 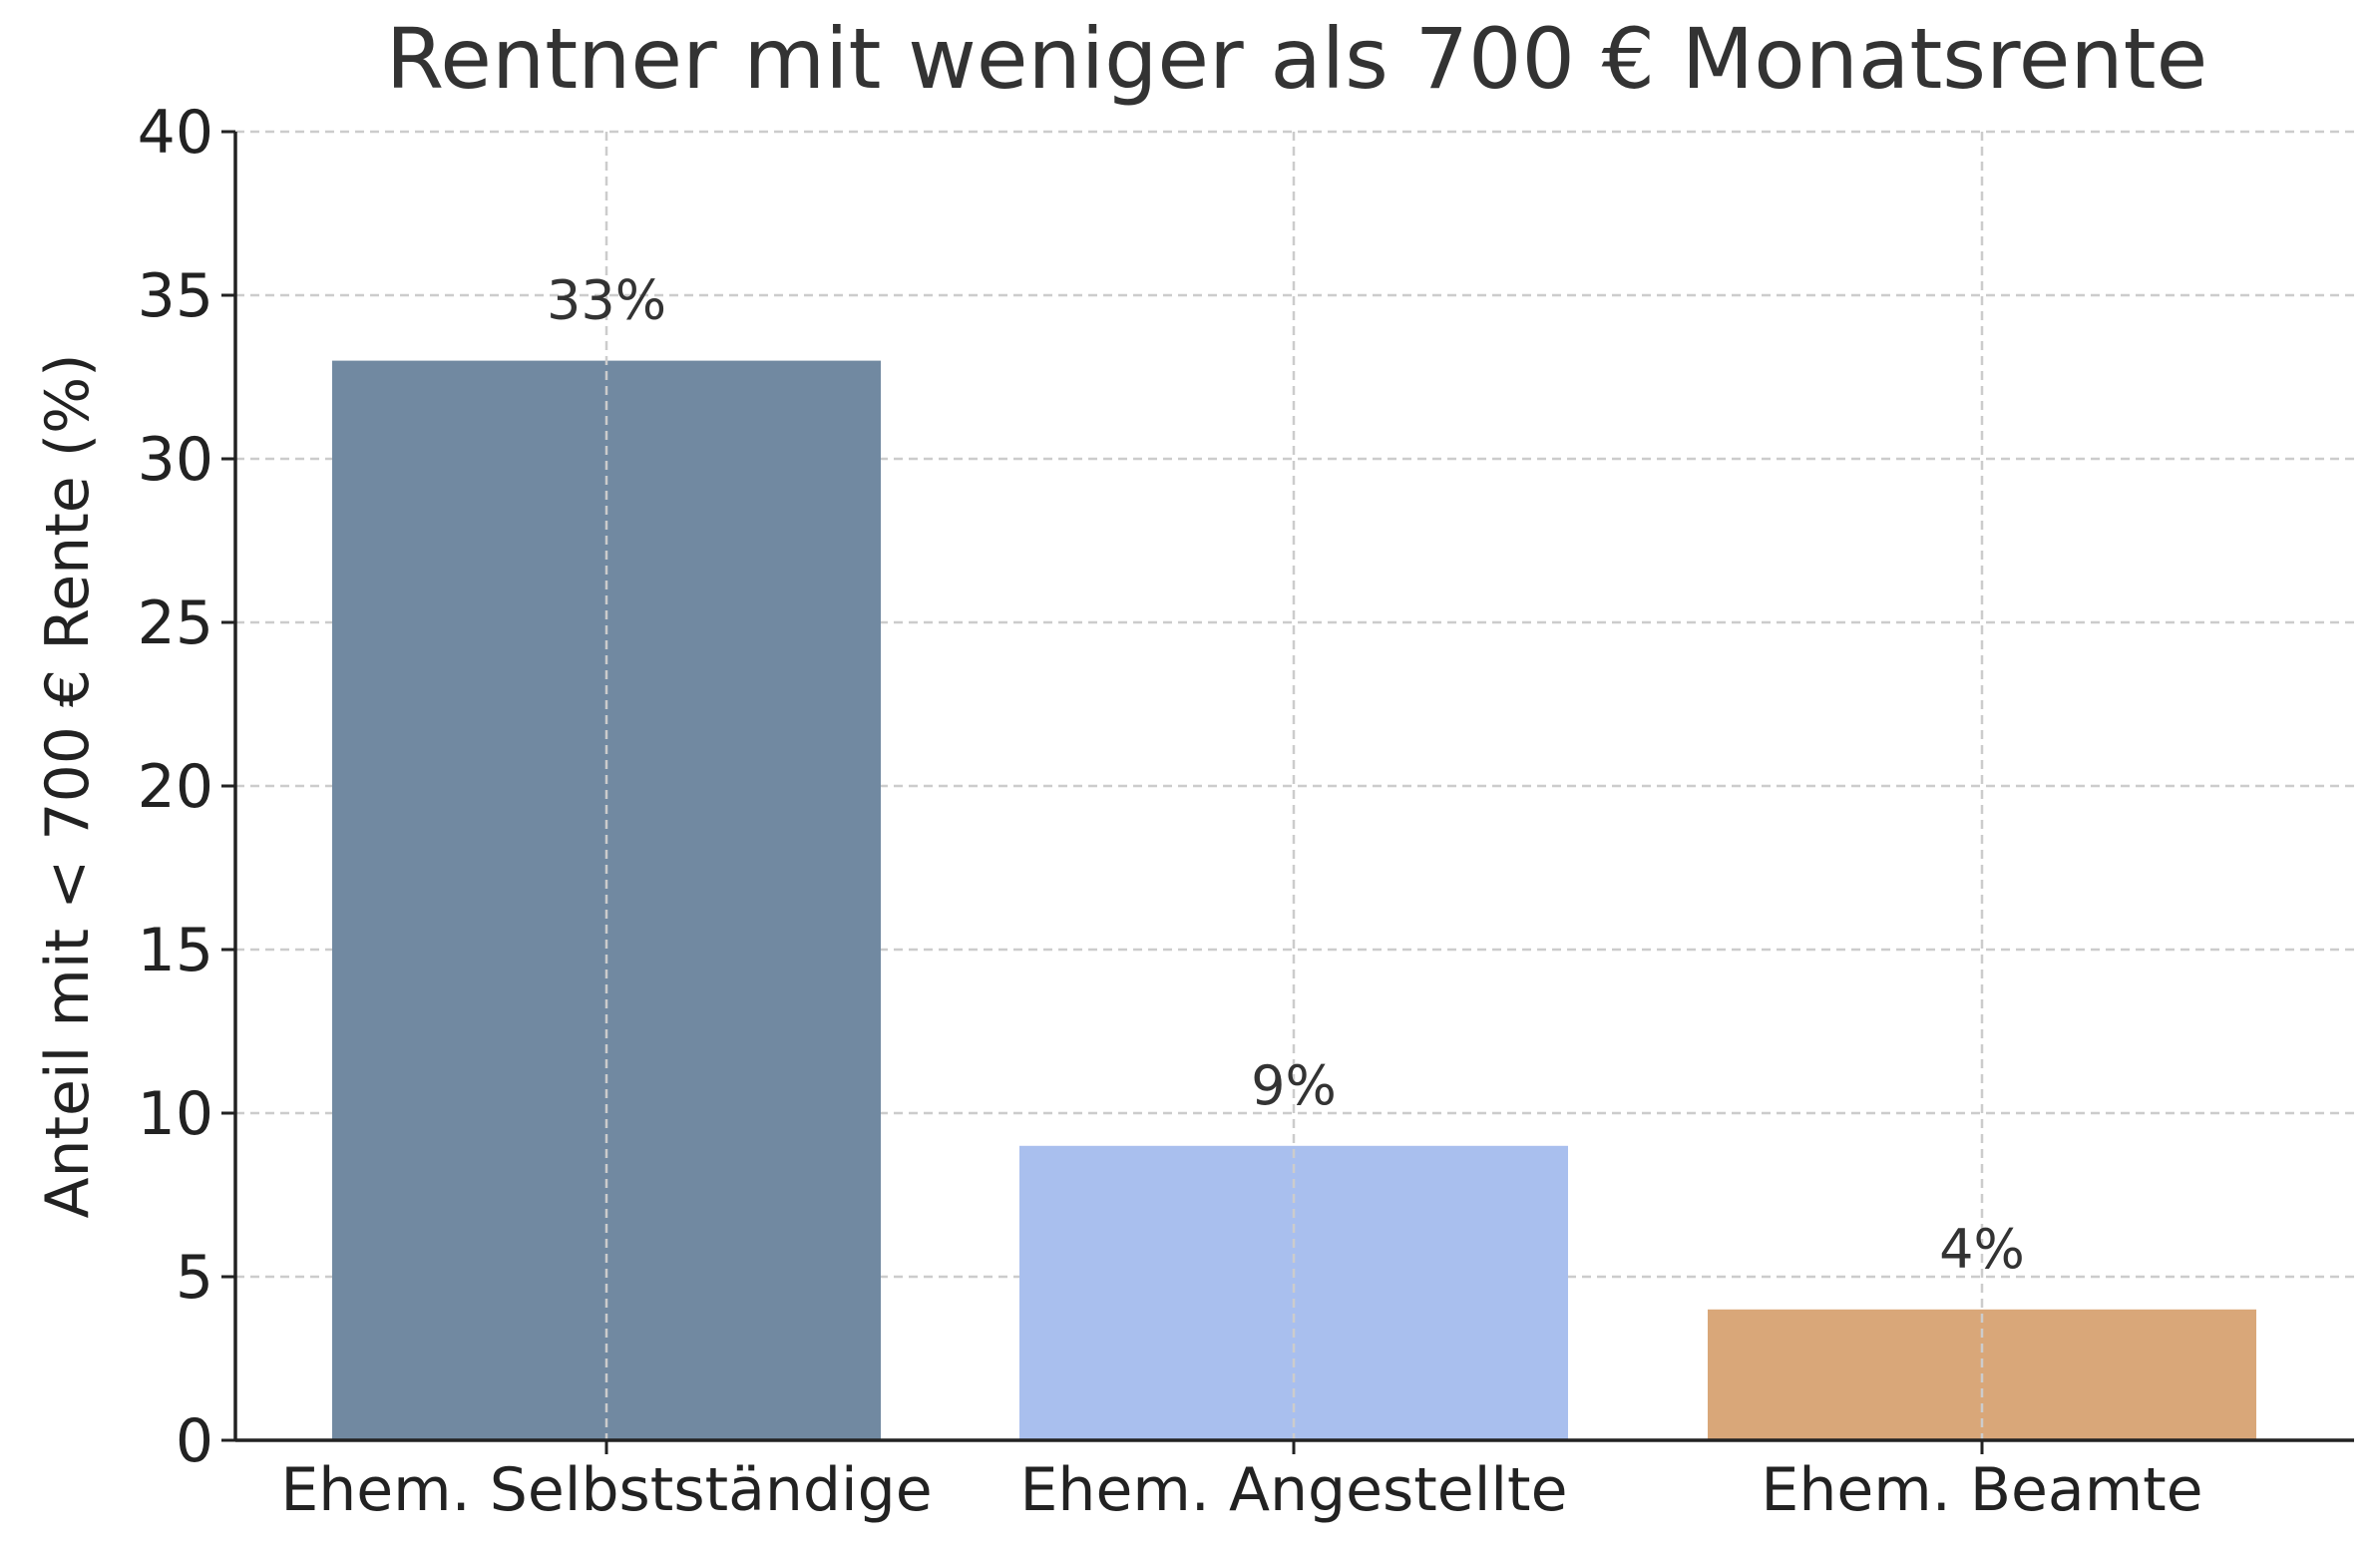 What do you see at coordinates (176, 1114) in the screenshot?
I see `y-tick-label: 10` at bounding box center [176, 1114].